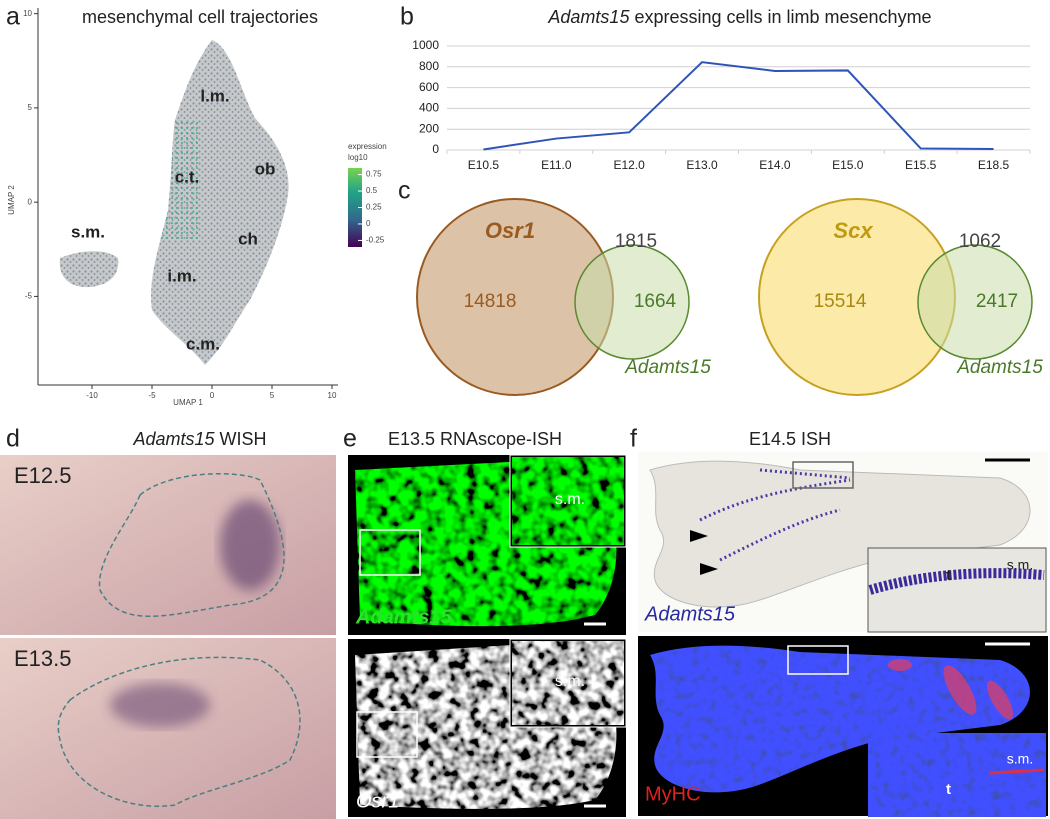 This screenshot has height=819, width=1050. Describe the element at coordinates (200, 17) in the screenshot. I see `umap-title: mesenchymal cell trajectories` at that location.